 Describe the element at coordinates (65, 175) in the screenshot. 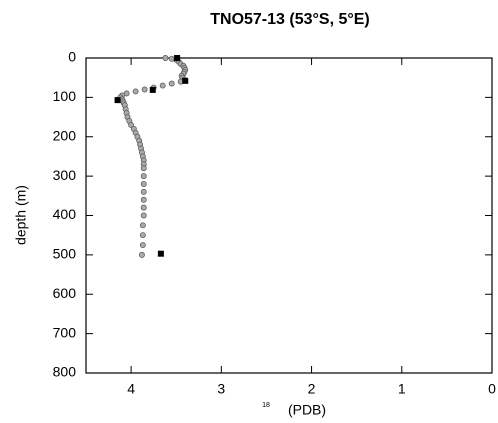

I see `y-tick-label: 300` at that location.